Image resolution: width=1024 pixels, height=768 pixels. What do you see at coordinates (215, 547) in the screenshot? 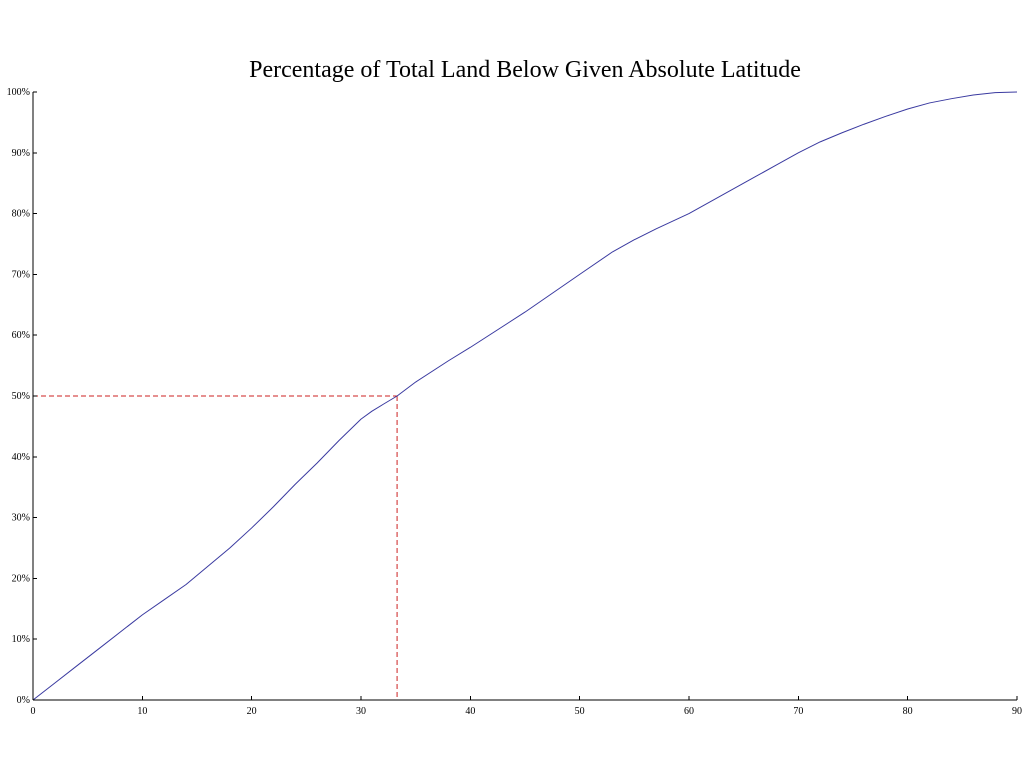
I see `reference-lines` at bounding box center [215, 547].